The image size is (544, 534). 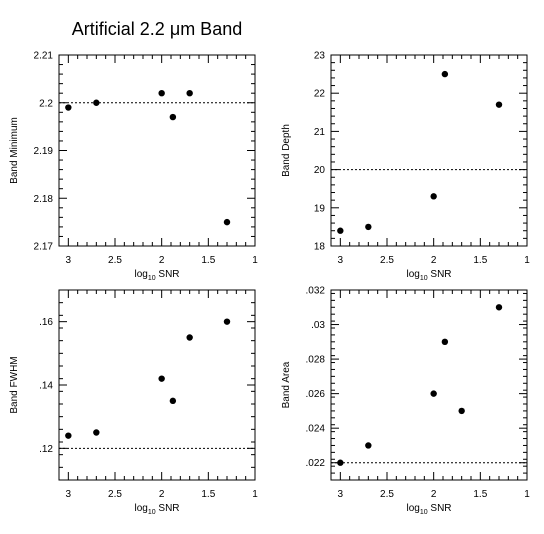 I want to click on y-tick-label: .026, so click(x=316, y=394).